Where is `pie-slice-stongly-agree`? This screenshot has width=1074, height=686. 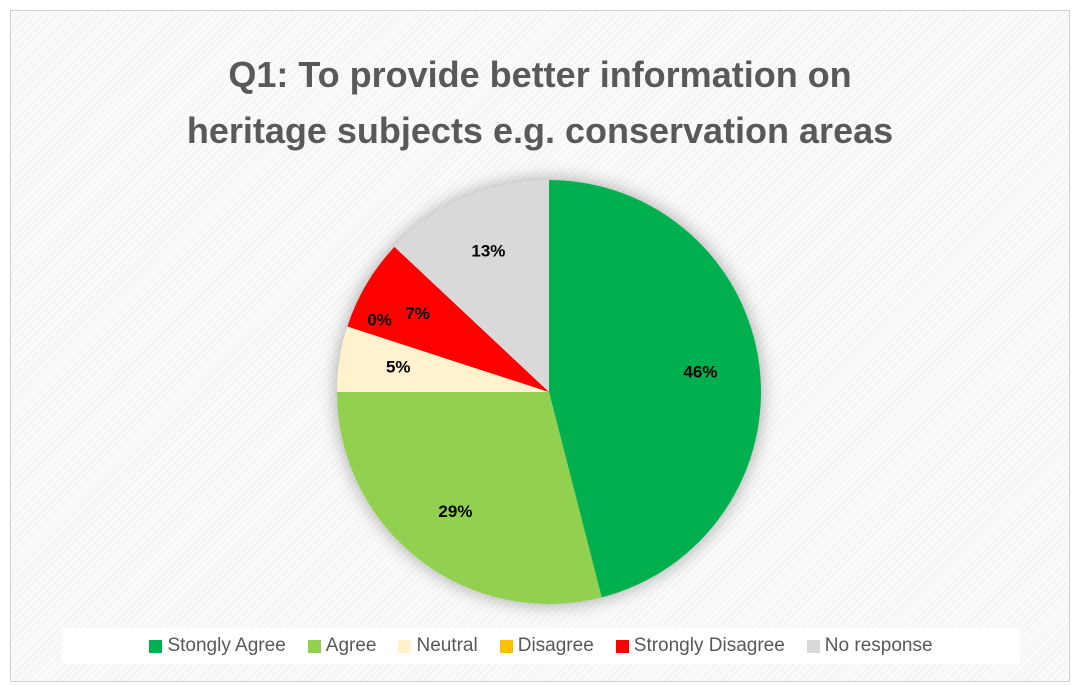
pie-slice-stongly-agree is located at coordinates (655, 389).